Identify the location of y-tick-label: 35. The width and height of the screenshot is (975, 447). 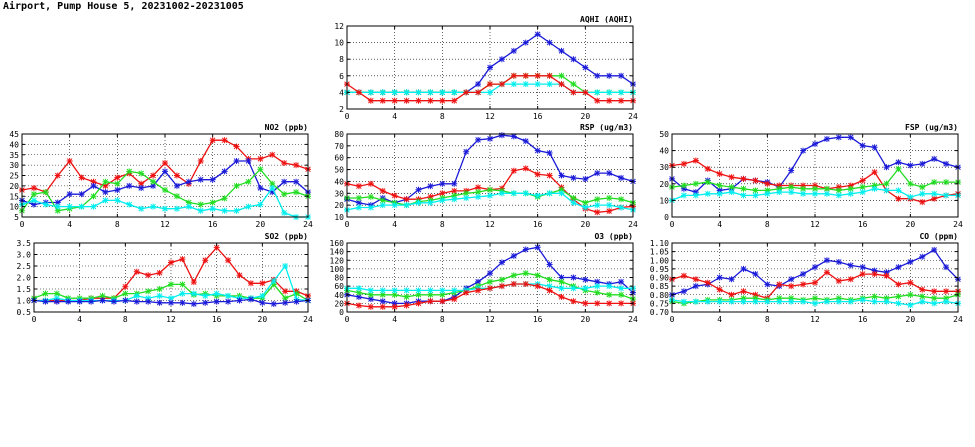
(14, 155).